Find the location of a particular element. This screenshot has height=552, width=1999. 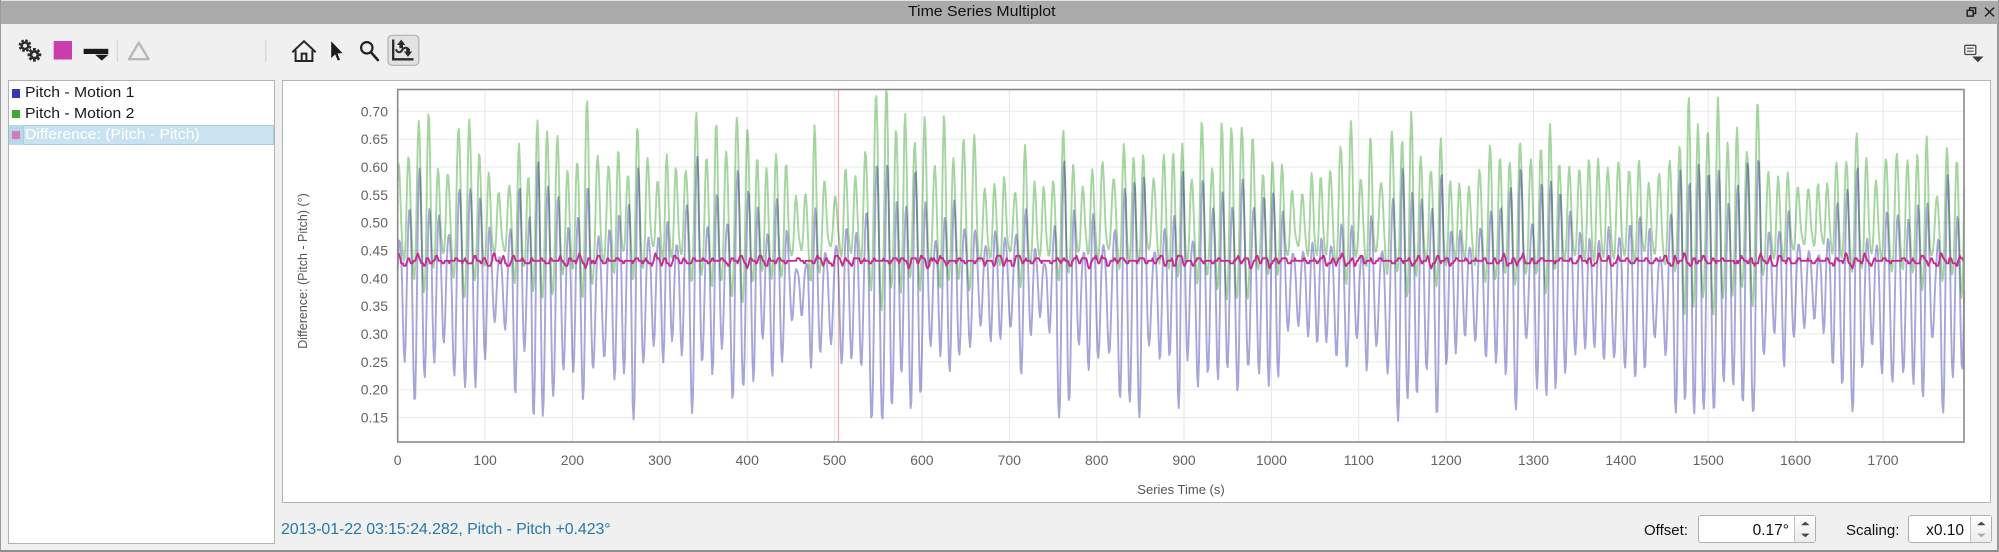

svg-text: 0.65 is located at coordinates (374, 139).